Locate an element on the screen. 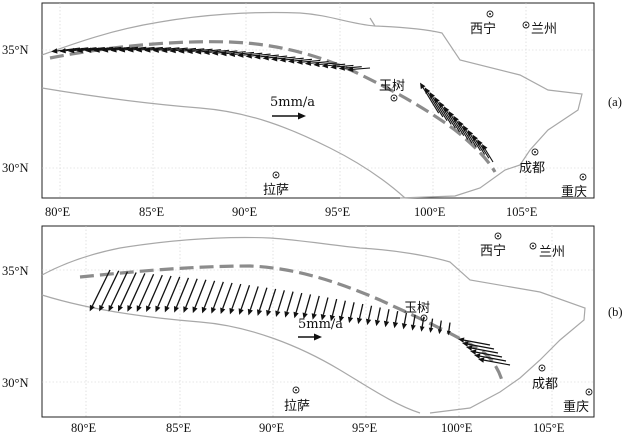 This screenshot has width=640, height=439. panel-b-lon-85: 85°E is located at coordinates (178, 428).